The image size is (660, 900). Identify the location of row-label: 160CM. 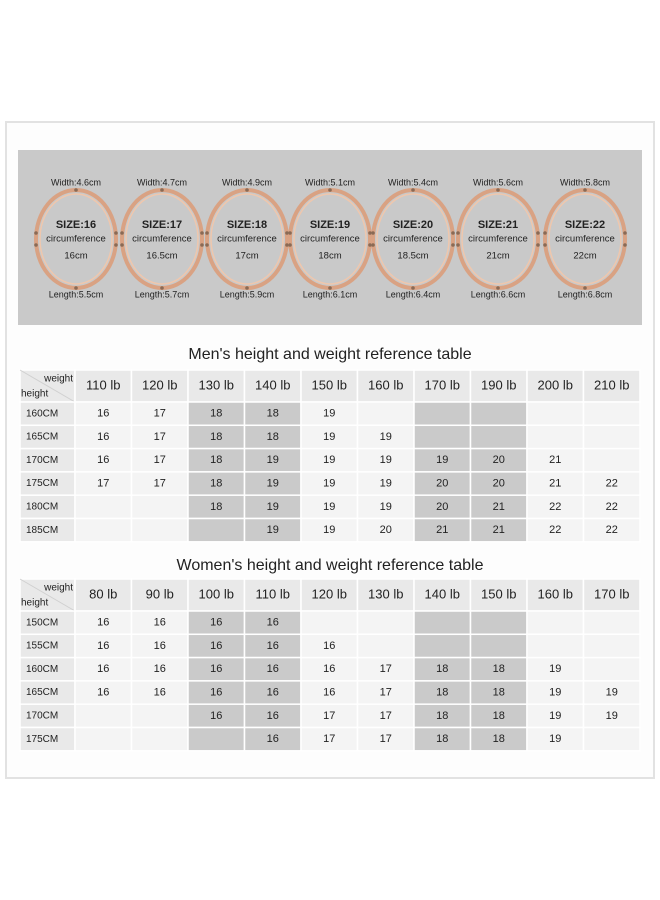
(42, 669).